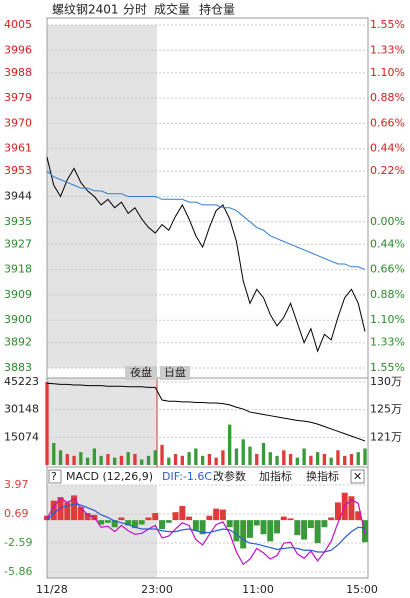  I want to click on y-tick-label: 0.69, so click(16, 513).